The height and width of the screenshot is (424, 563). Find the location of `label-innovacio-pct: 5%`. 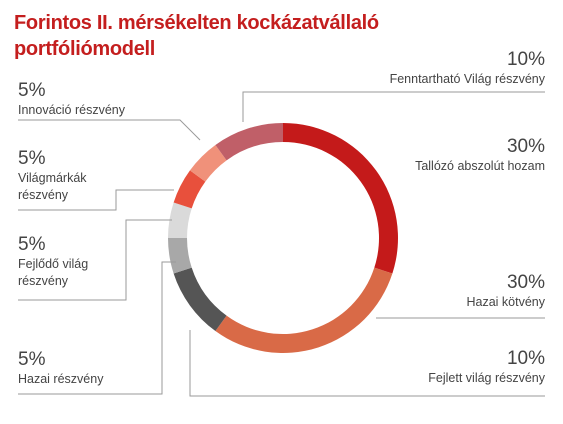

label-innovacio-pct: 5% is located at coordinates (32, 90).